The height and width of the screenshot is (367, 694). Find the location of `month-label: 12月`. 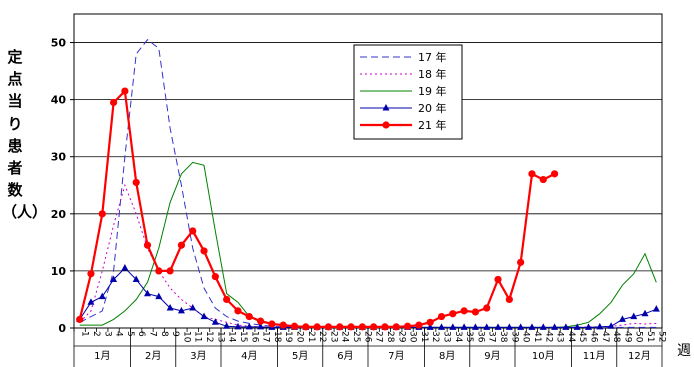

month-label: 12月 is located at coordinates (639, 356).